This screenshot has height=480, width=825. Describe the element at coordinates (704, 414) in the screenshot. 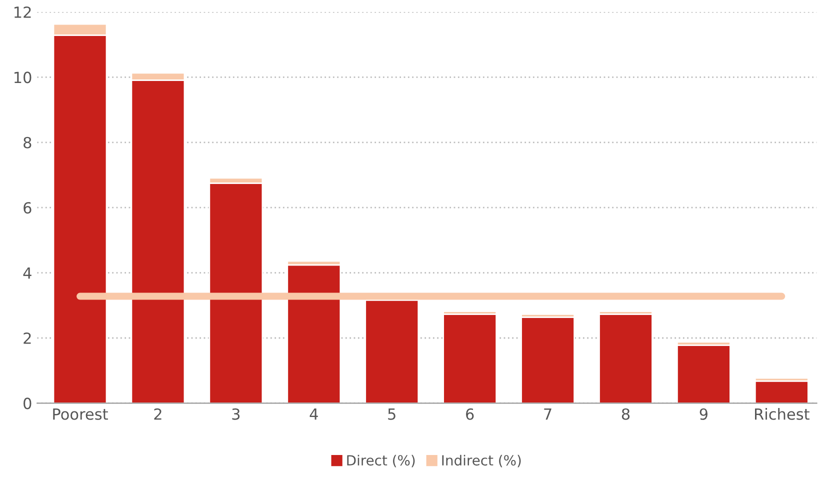

I see `x-tick-label: 9` at that location.